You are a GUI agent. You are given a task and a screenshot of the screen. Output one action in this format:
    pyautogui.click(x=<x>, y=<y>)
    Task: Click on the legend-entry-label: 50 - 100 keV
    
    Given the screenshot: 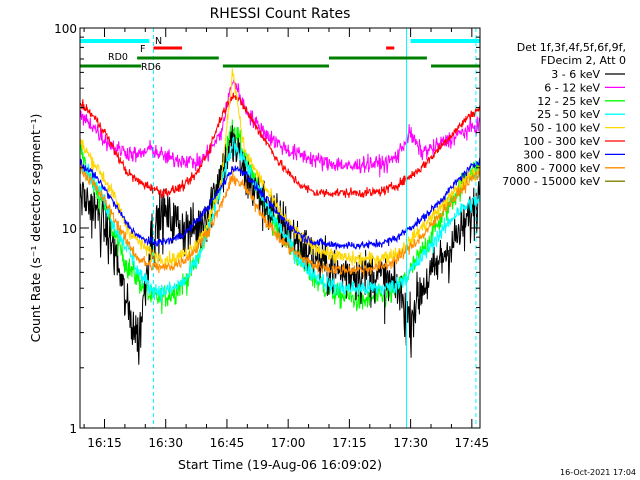 What is the action you would take?
    pyautogui.click(x=565, y=128)
    